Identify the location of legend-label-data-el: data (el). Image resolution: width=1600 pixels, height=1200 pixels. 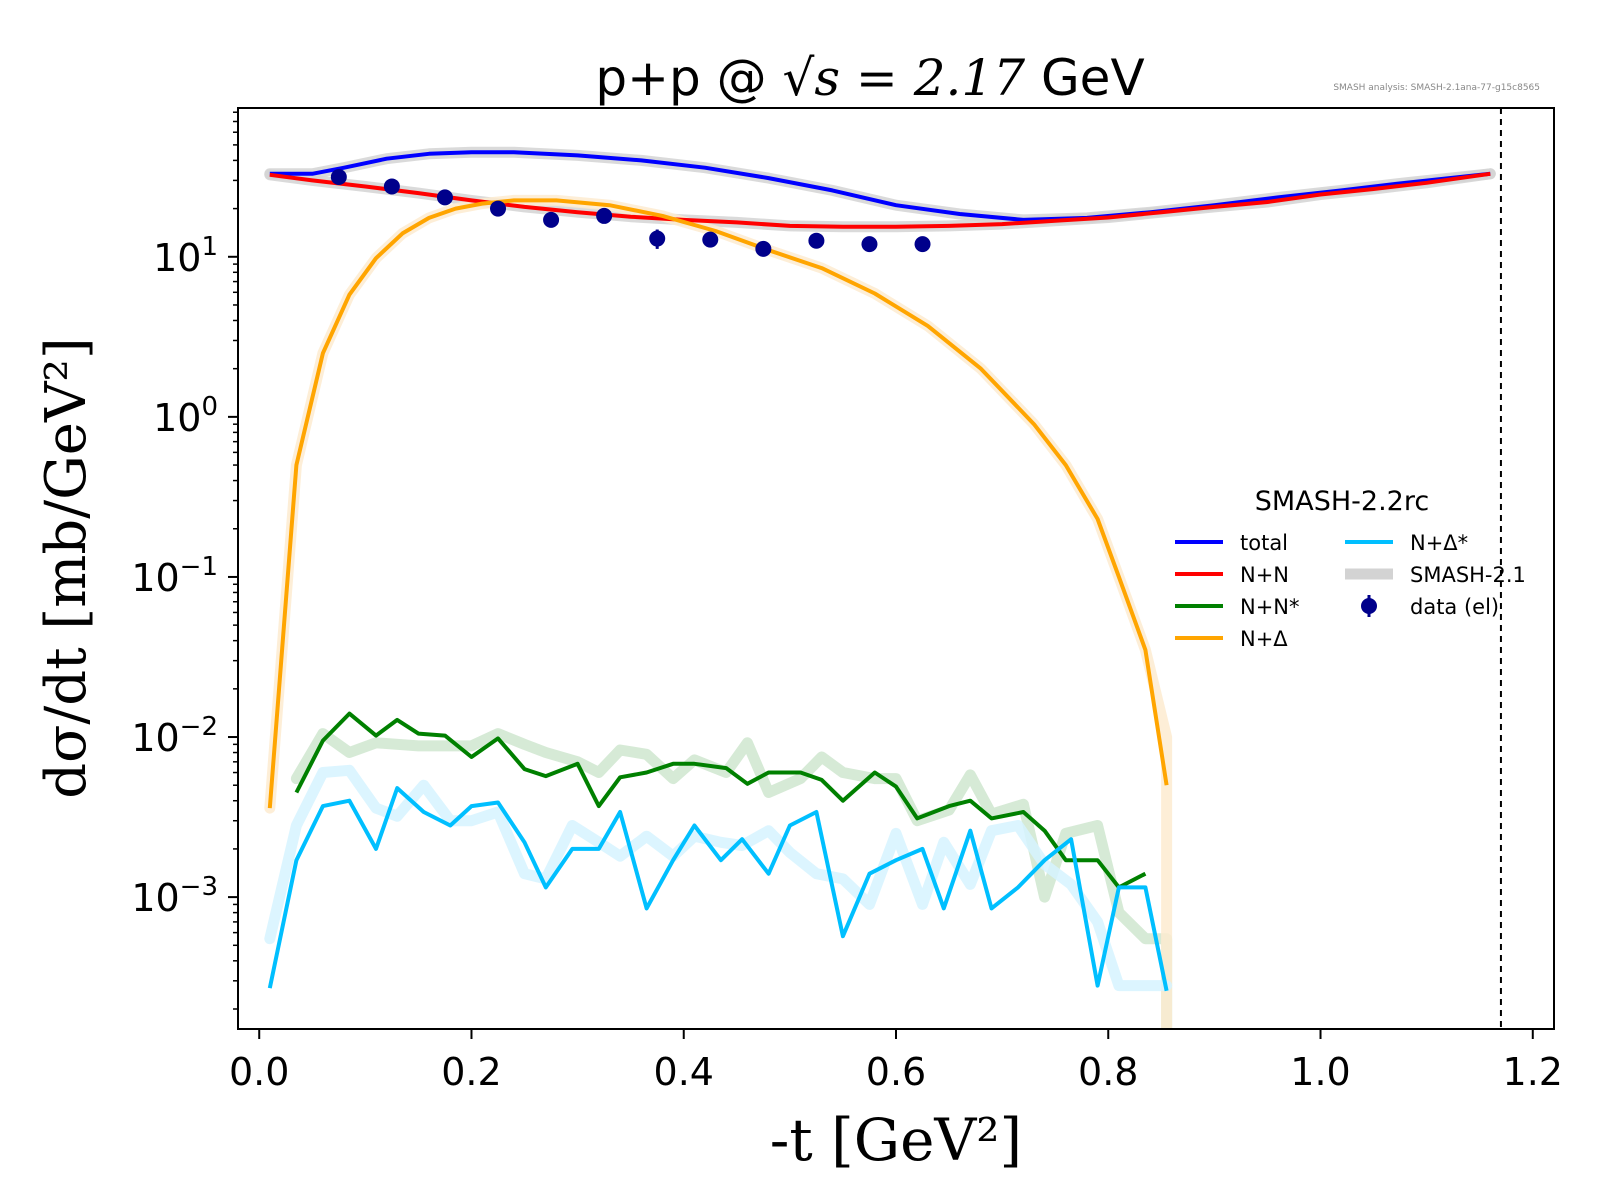
(1454, 607).